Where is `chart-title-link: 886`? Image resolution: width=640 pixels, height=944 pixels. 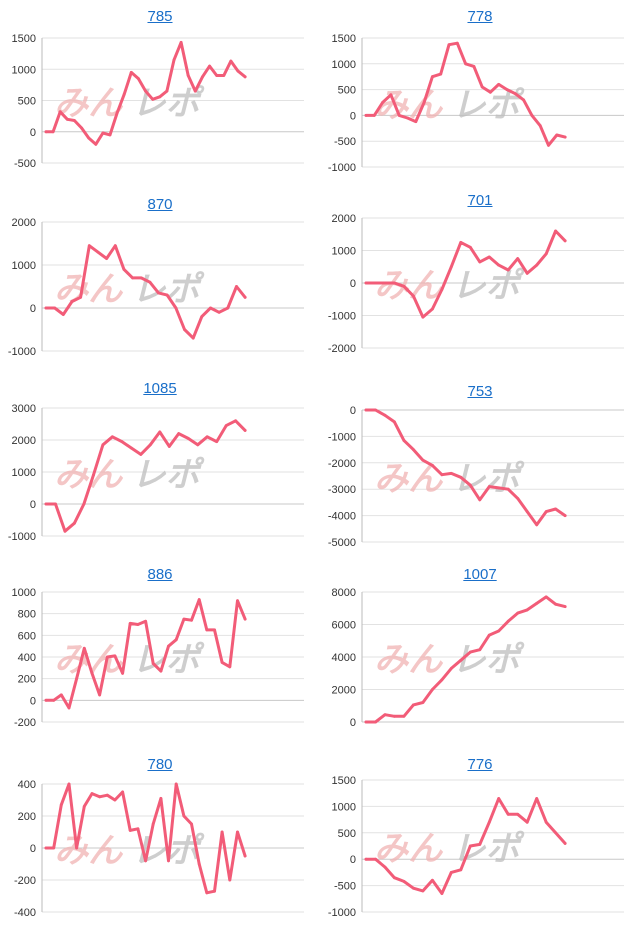 chart-title-link: 886 is located at coordinates (160, 574).